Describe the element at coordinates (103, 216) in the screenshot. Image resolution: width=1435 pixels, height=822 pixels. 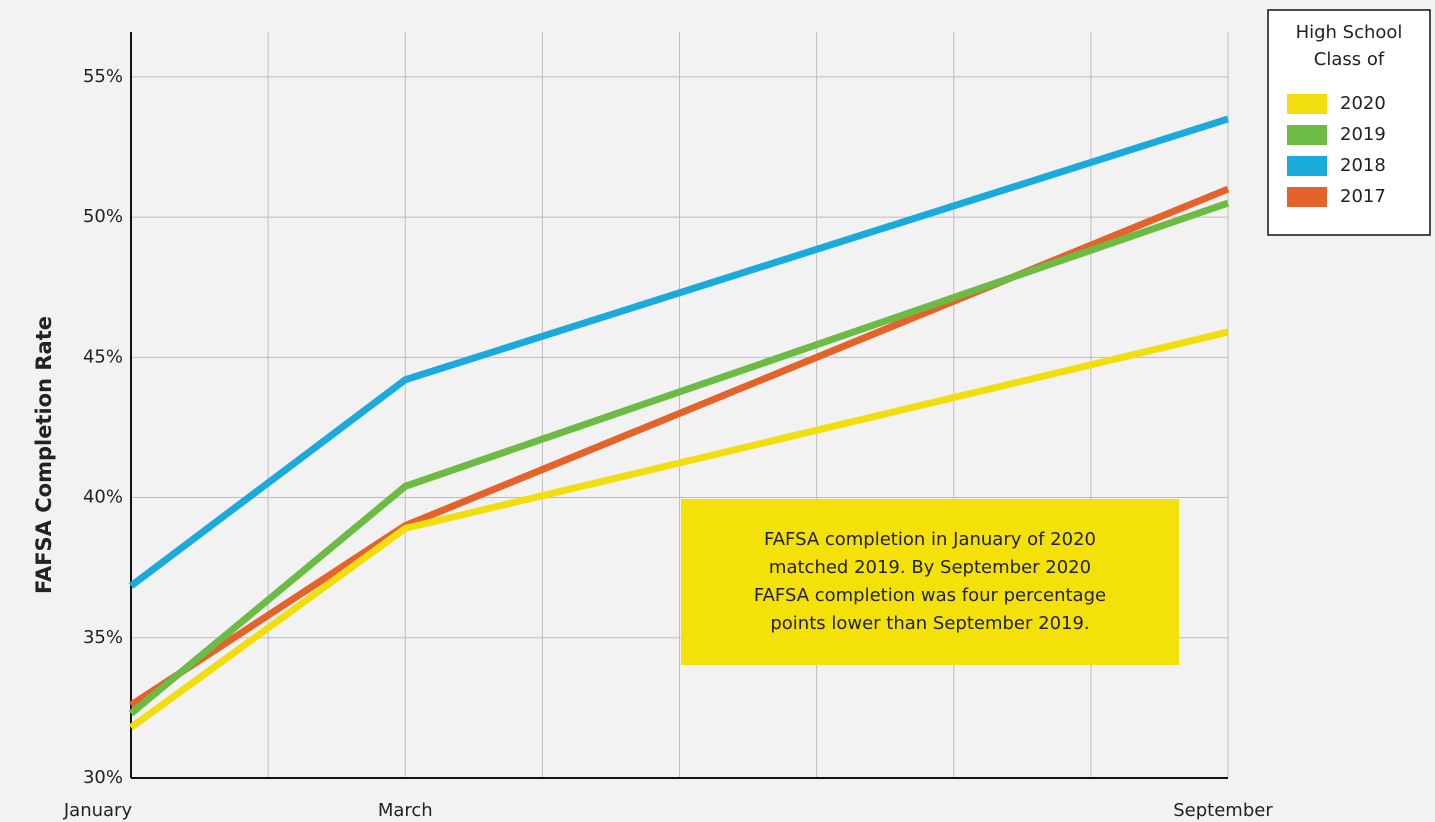
I see `y-tick-label: 50%` at that location.